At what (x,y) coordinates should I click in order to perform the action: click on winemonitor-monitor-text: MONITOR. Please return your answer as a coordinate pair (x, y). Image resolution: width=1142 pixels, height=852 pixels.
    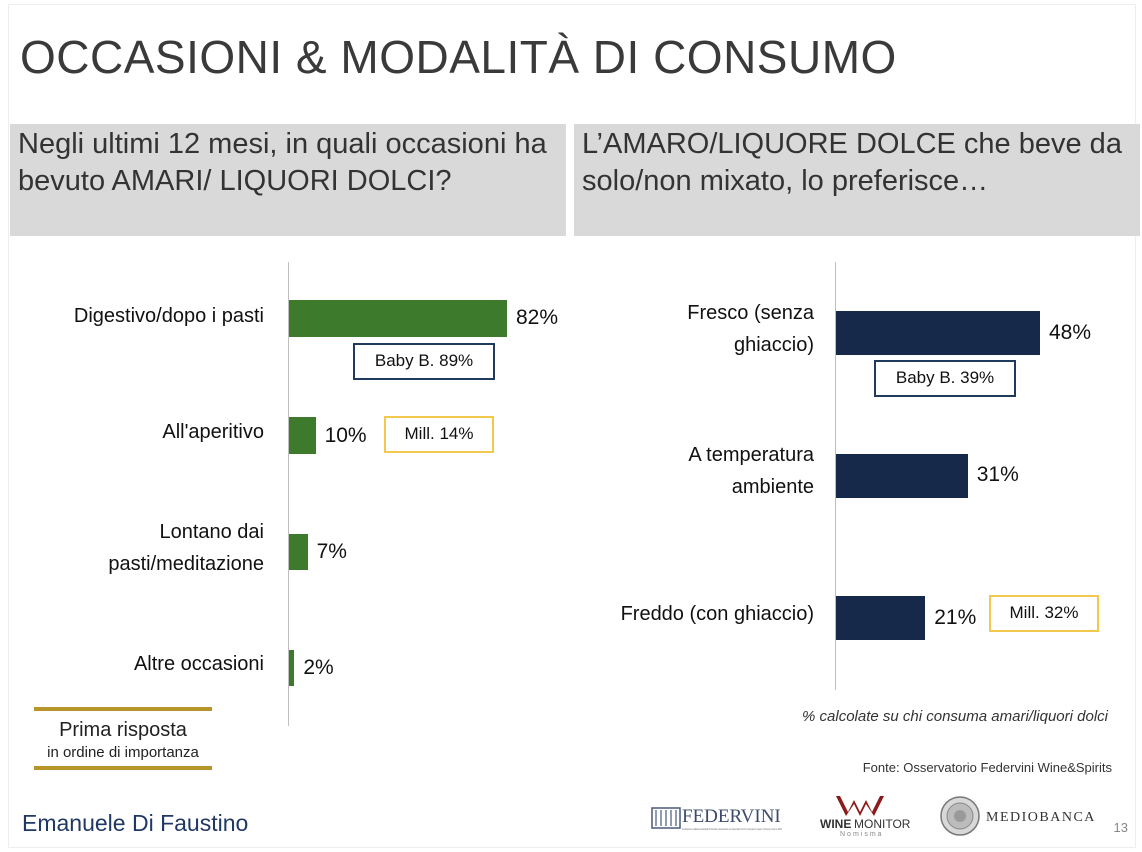
    Looking at the image, I should click on (882, 824).